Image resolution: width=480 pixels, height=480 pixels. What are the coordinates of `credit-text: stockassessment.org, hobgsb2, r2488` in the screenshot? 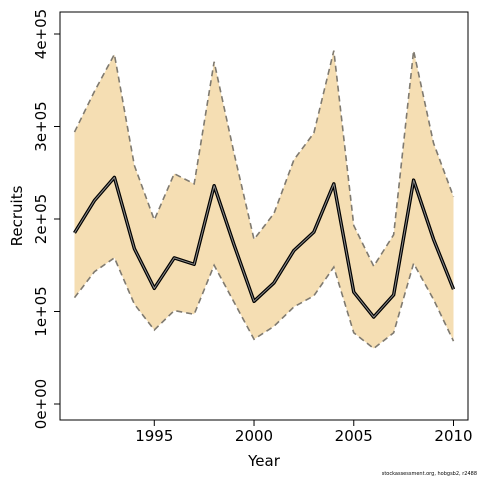 It's located at (429, 474).